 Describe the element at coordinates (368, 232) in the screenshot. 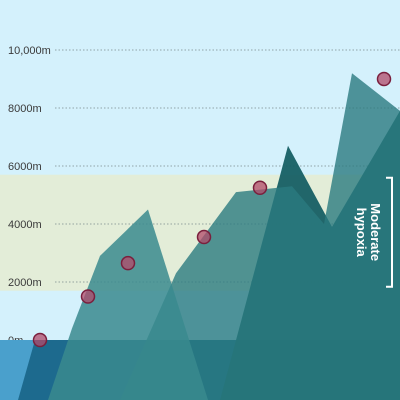

I see `band-label: Moderatehypoxia` at that location.